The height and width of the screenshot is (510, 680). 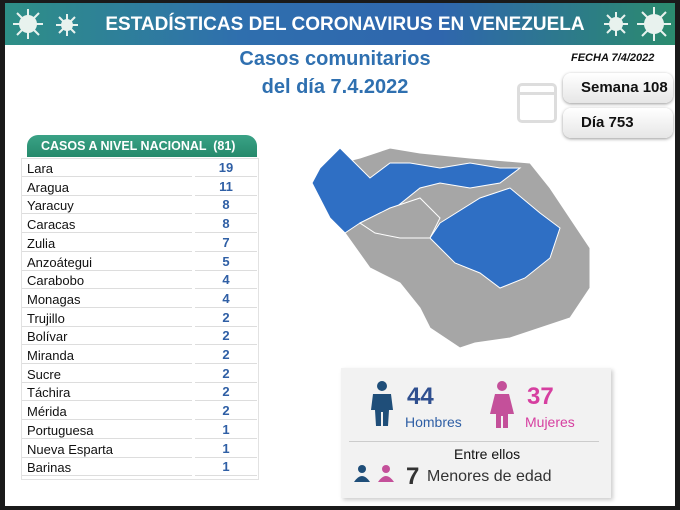 I want to click on day-badge: Día 753, so click(x=618, y=123).